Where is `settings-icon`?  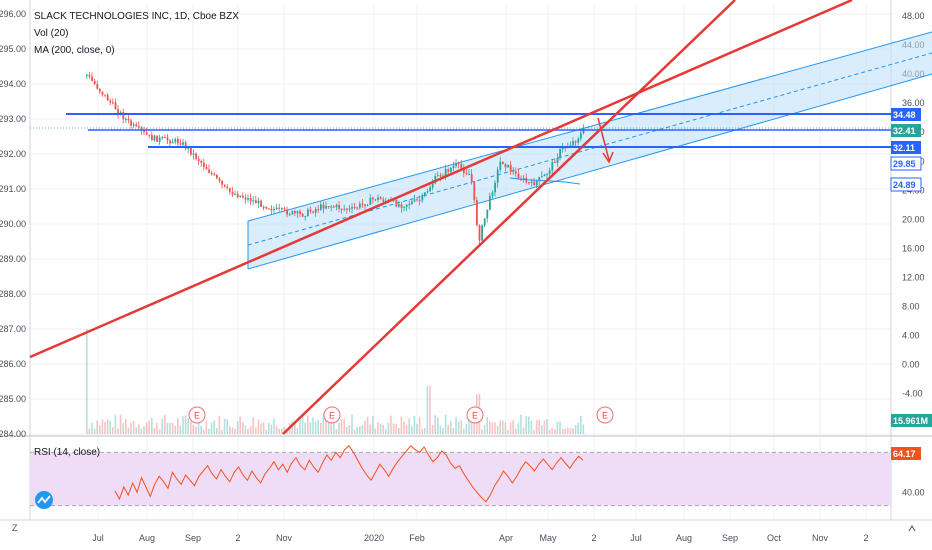
settings-icon is located at coordinates (912, 528).